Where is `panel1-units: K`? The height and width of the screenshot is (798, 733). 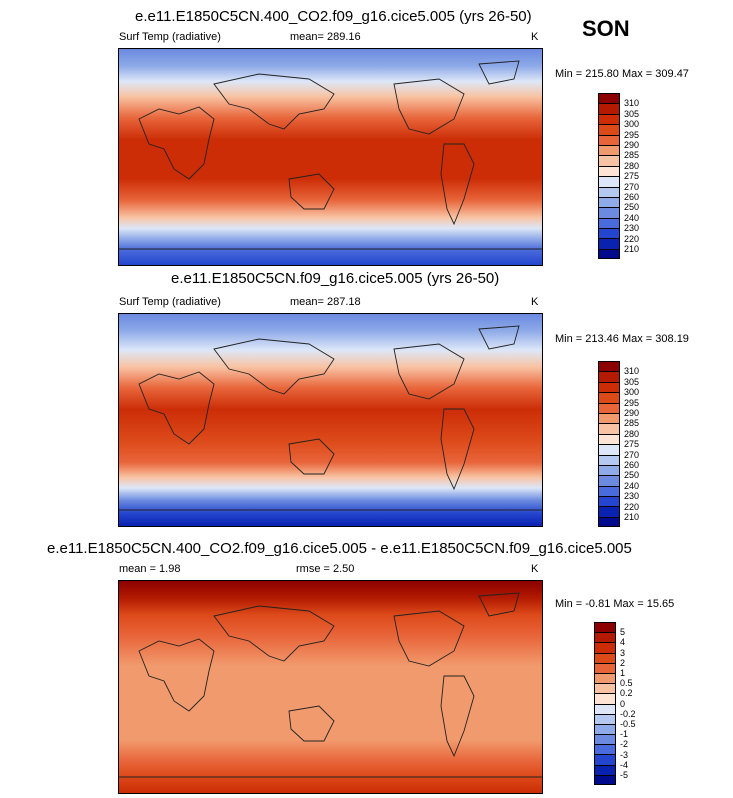 panel1-units: K is located at coordinates (535, 37).